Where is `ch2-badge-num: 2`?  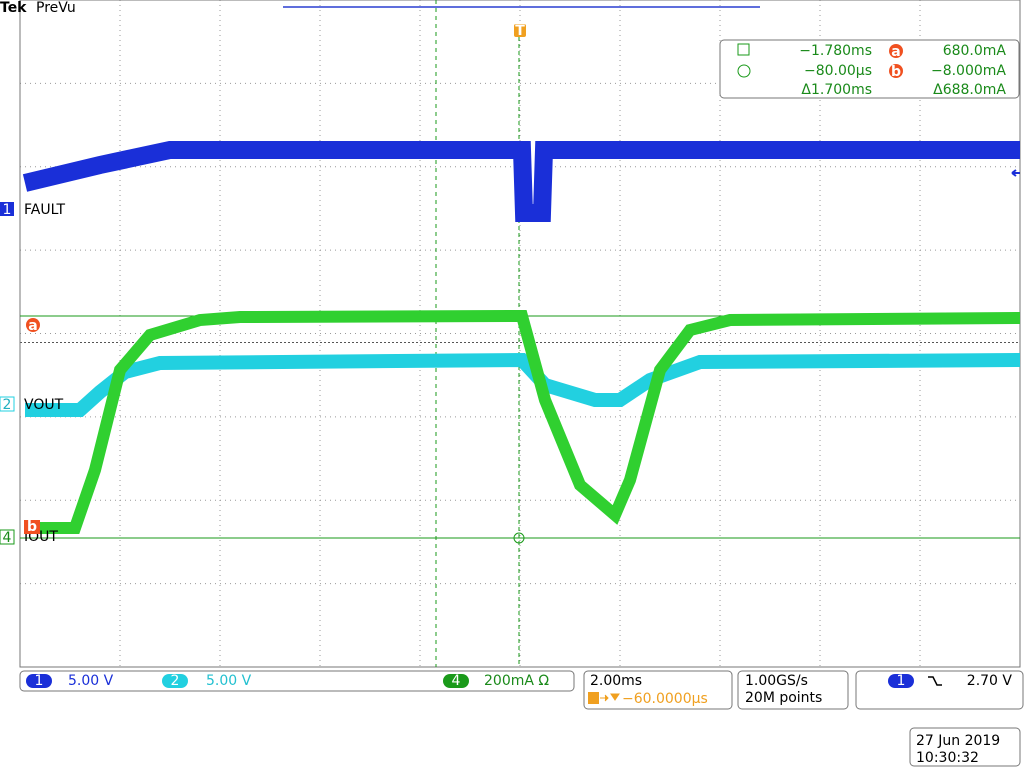 ch2-badge-num: 2 is located at coordinates (175, 681).